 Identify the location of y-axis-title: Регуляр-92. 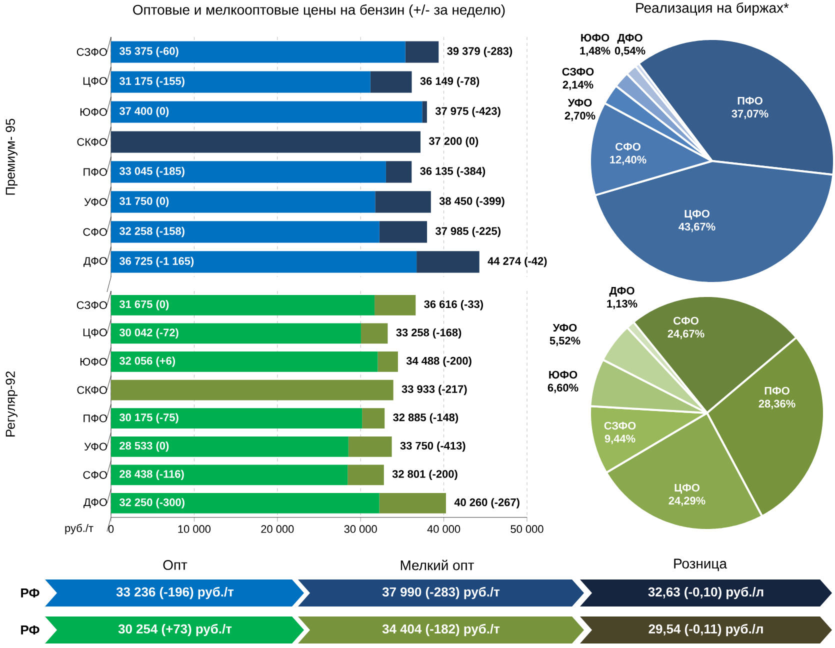
(12, 403).